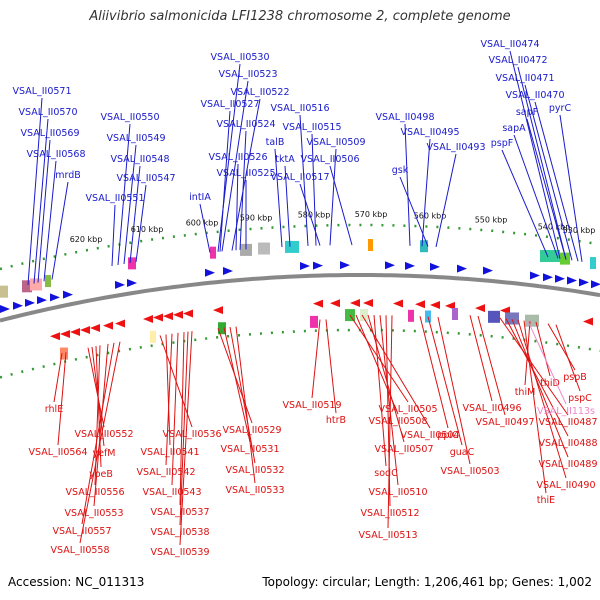 This screenshot has height=600, width=600. Describe the element at coordinates (550, 383) in the screenshot. I see `gene-label: thiD` at that location.